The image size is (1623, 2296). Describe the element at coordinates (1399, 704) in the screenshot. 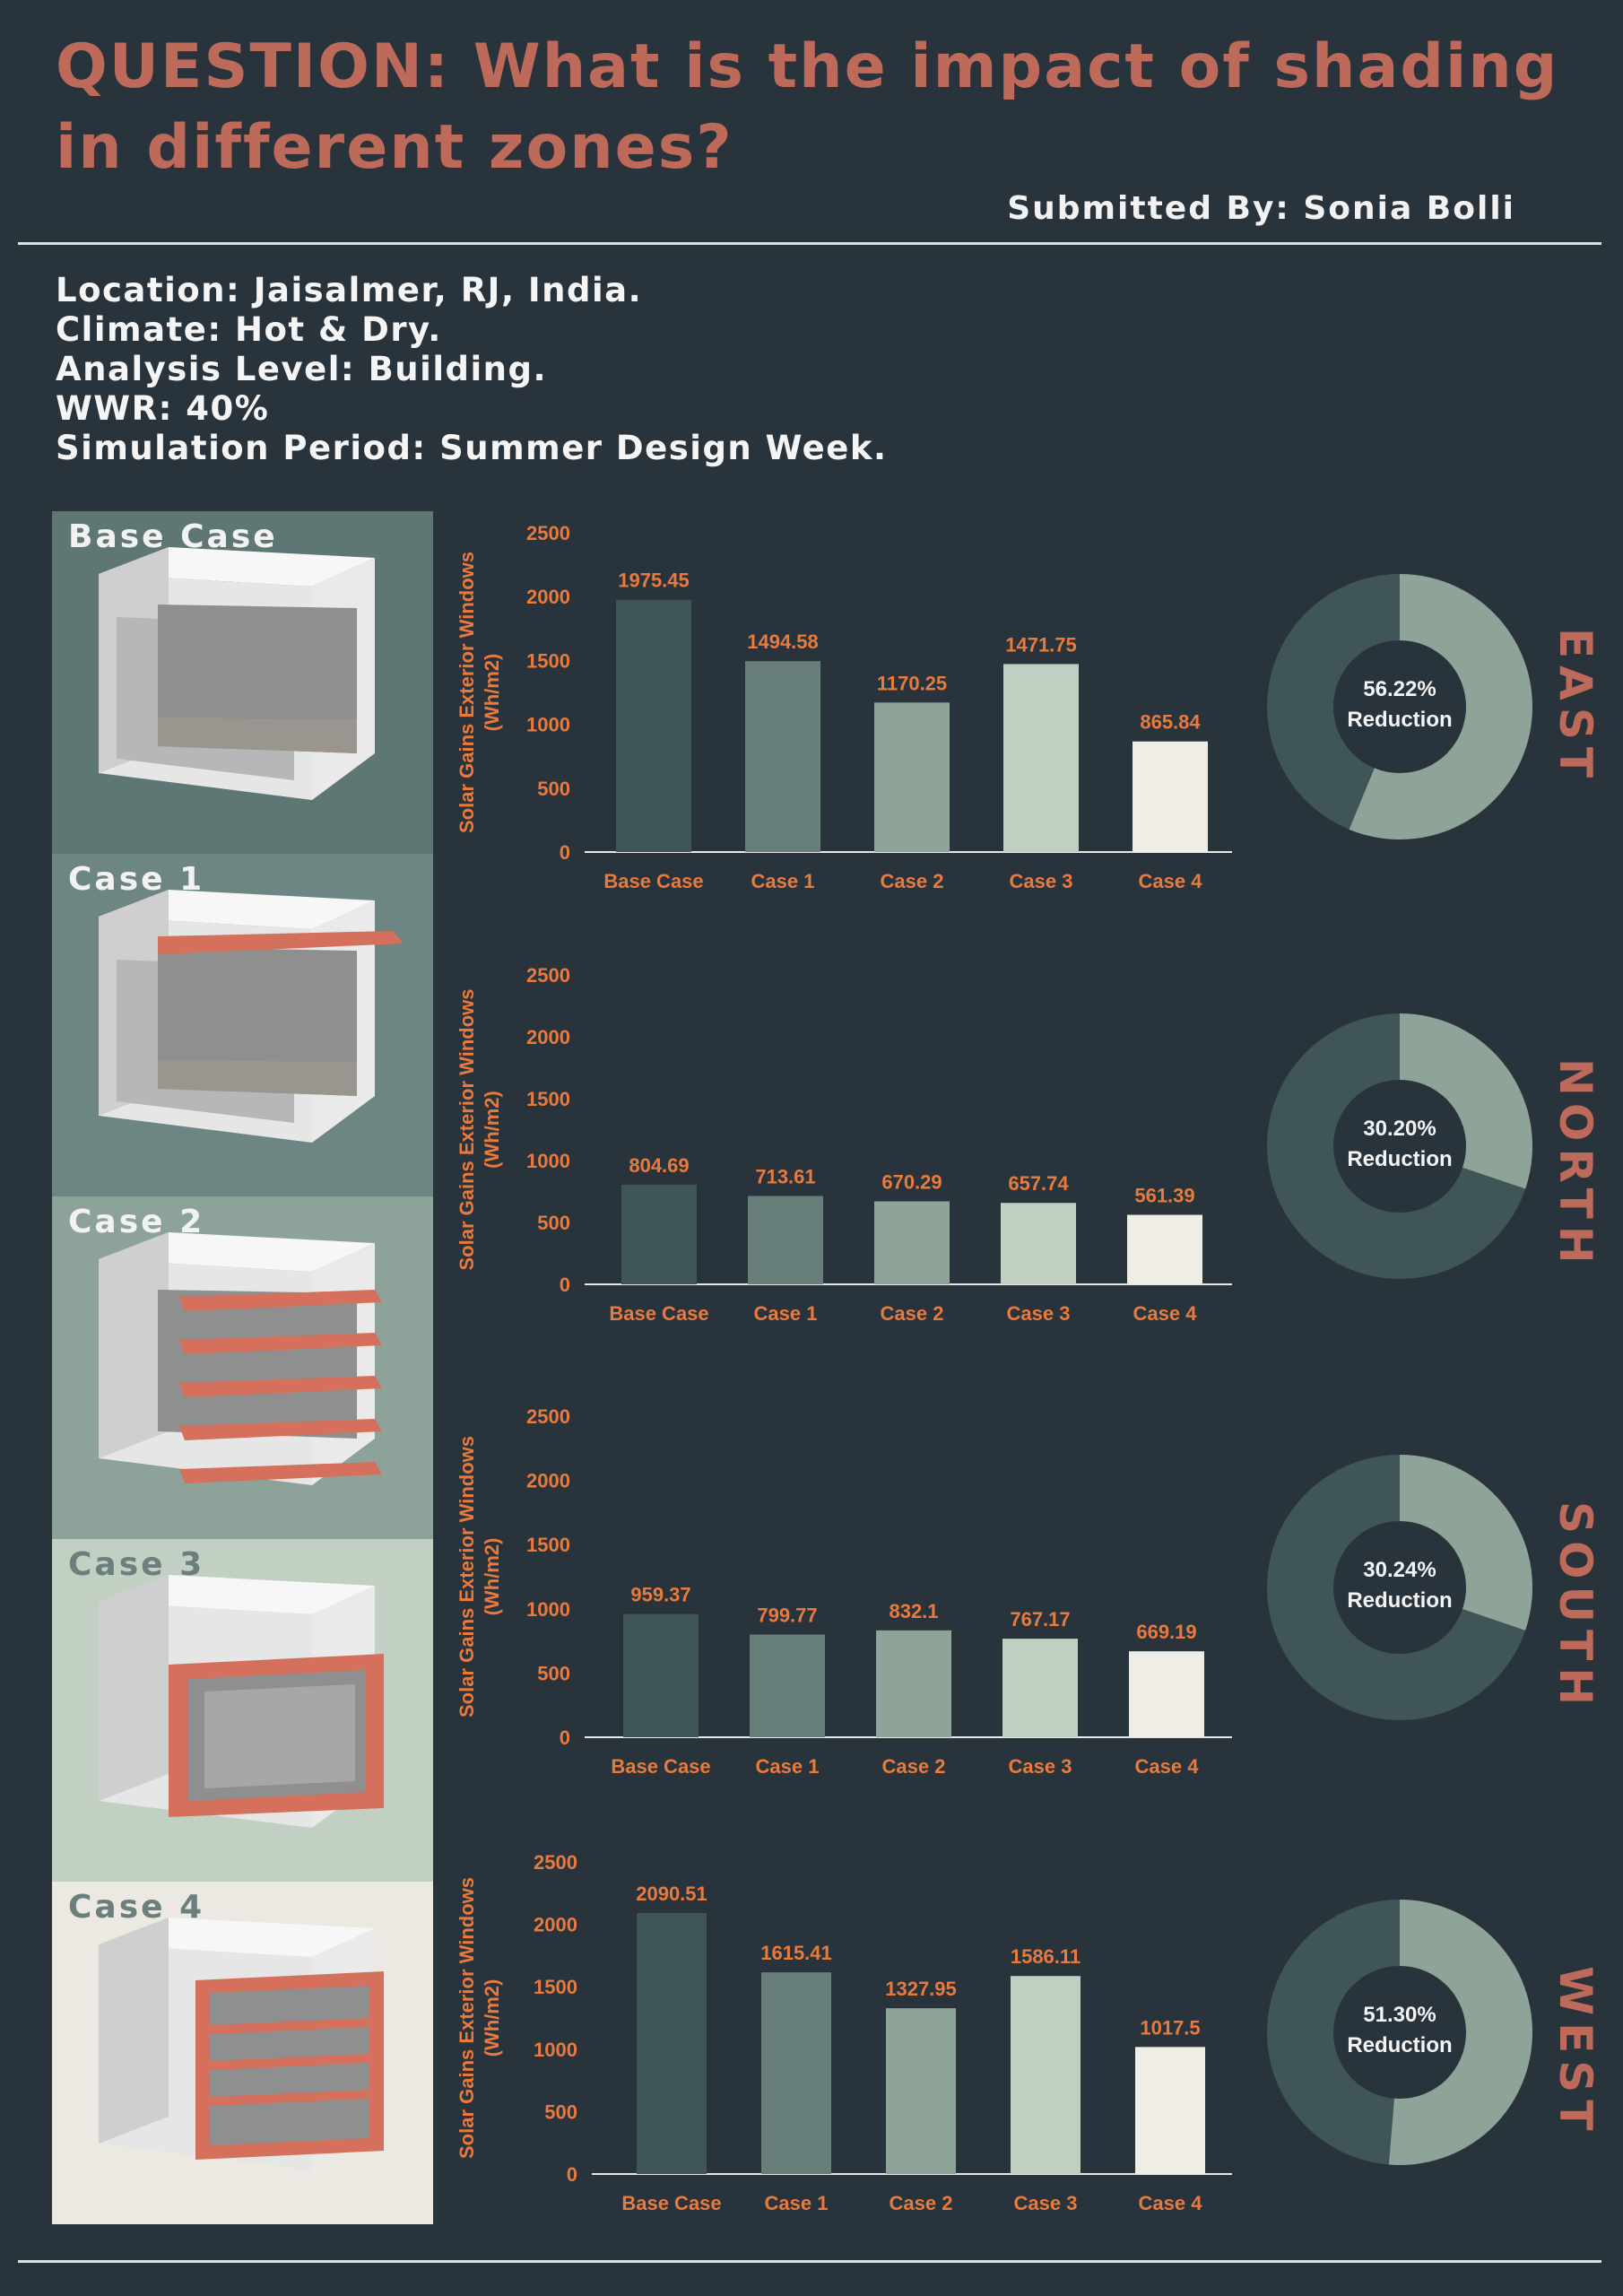

I see `donut-center-label: 56.22% Reduction` at that location.